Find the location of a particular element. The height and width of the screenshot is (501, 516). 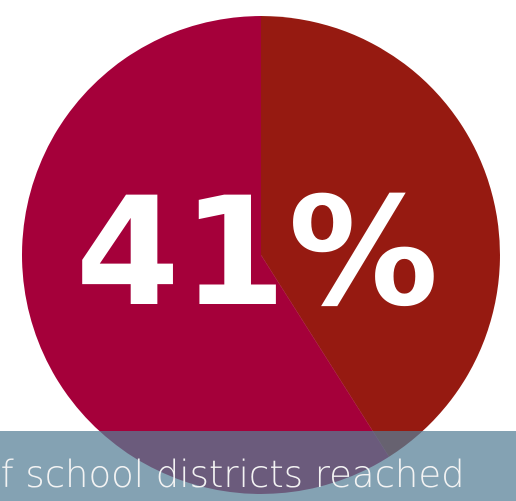

caption-band: of school districts reached is located at coordinates (258, 466).